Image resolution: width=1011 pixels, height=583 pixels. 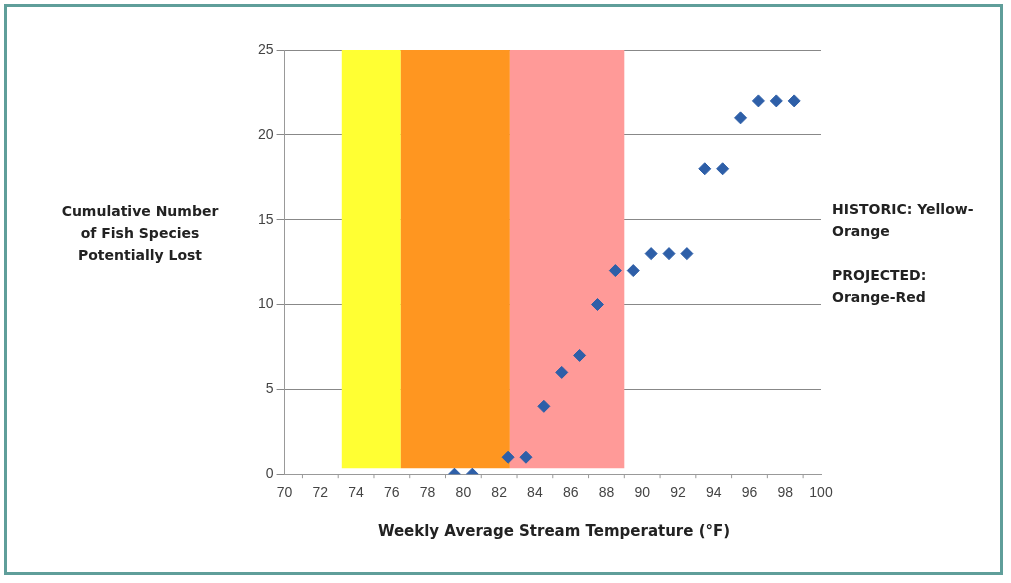 What do you see at coordinates (570, 492) in the screenshot?
I see `x-tick-label: 86` at bounding box center [570, 492].